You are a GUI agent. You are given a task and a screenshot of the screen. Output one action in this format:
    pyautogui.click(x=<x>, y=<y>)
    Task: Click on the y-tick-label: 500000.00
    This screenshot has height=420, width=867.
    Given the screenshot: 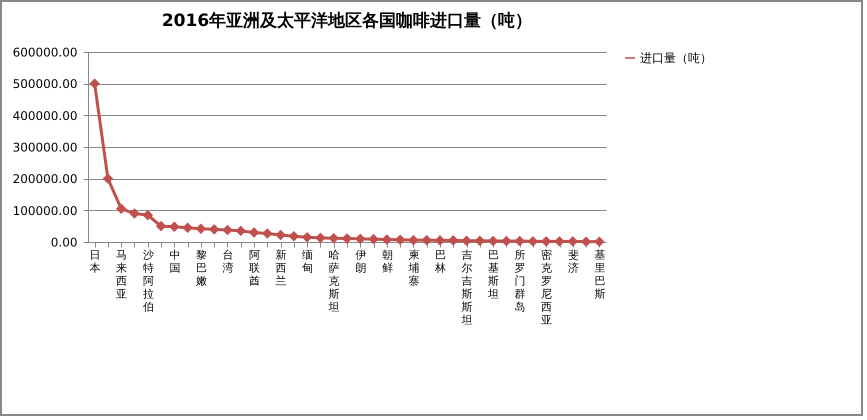 What is the action you would take?
    pyautogui.click(x=45, y=84)
    